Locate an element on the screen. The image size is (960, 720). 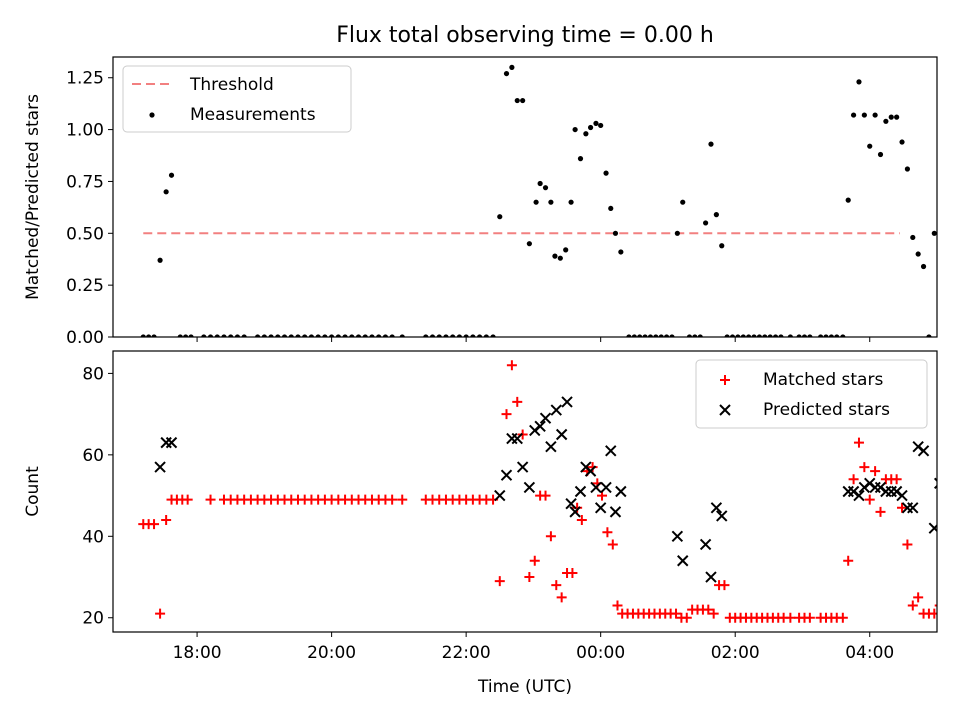
y-tick-label: 1.25 is located at coordinates (85, 79).